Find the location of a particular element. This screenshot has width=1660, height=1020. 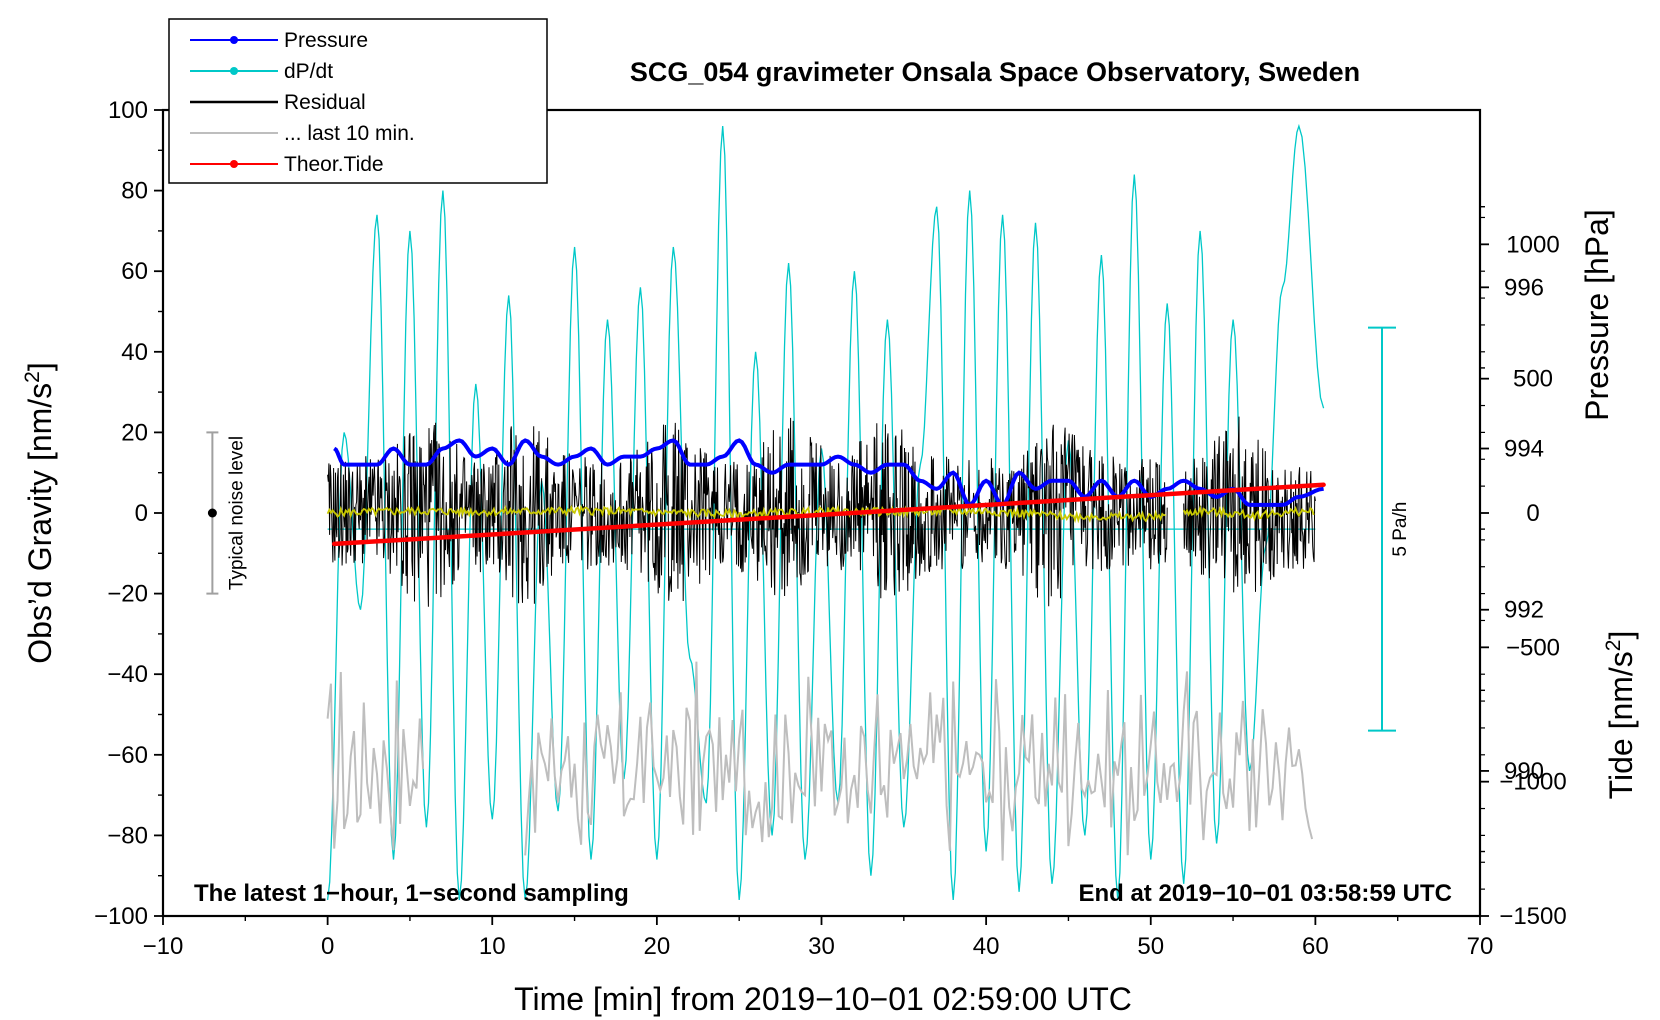

residual-line is located at coordinates (1249, 504).